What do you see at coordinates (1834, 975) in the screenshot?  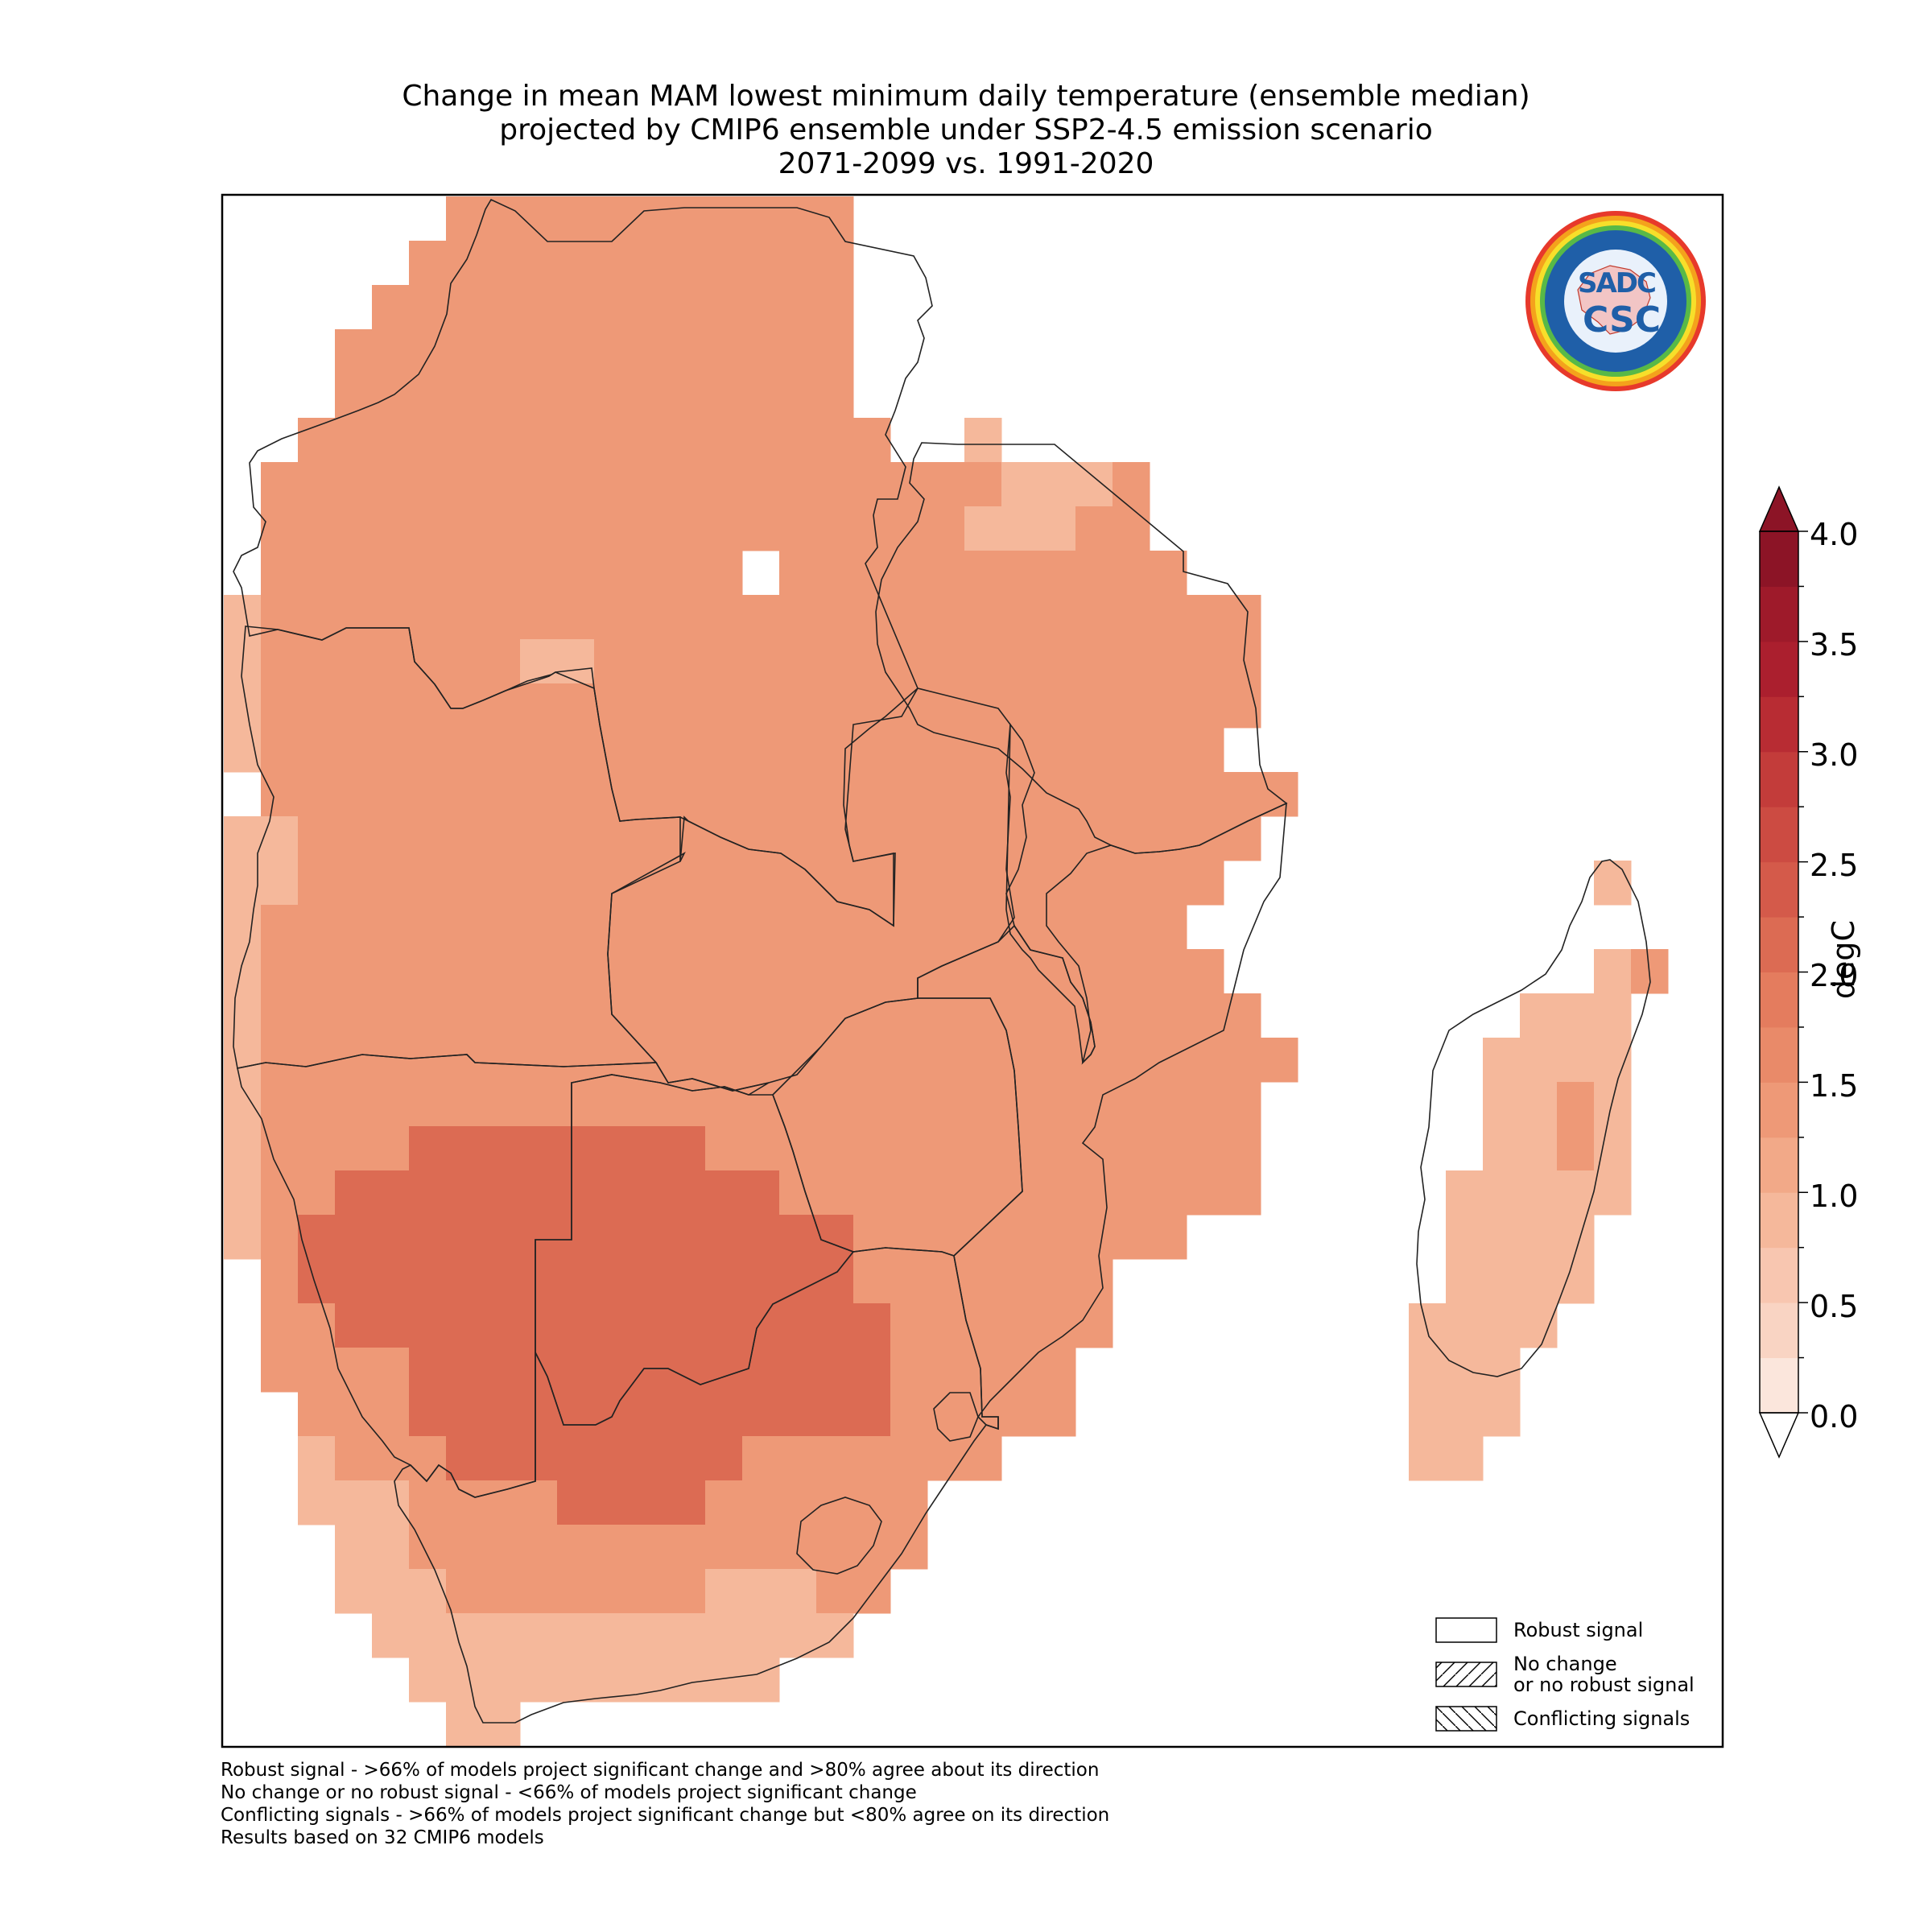 I see `colorbar-tick-label: 2.0` at bounding box center [1834, 975].